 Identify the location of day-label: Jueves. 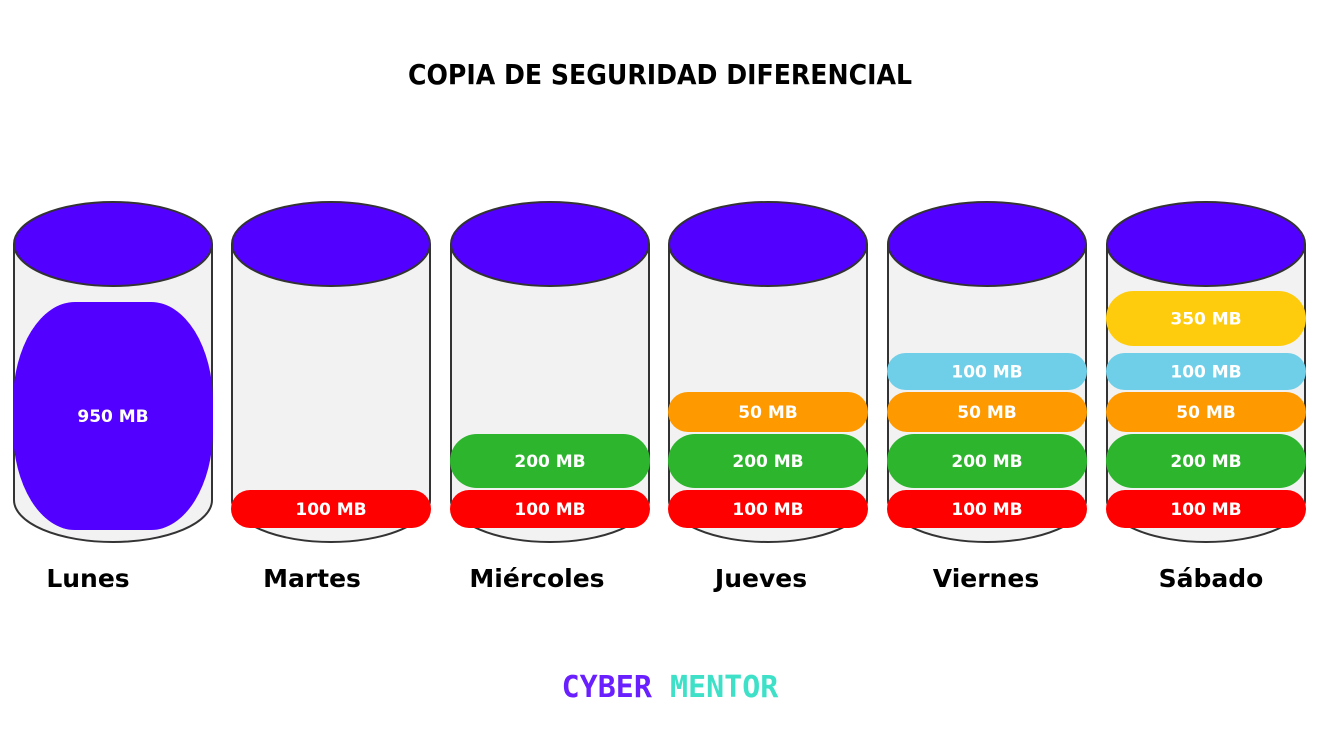
(760, 578).